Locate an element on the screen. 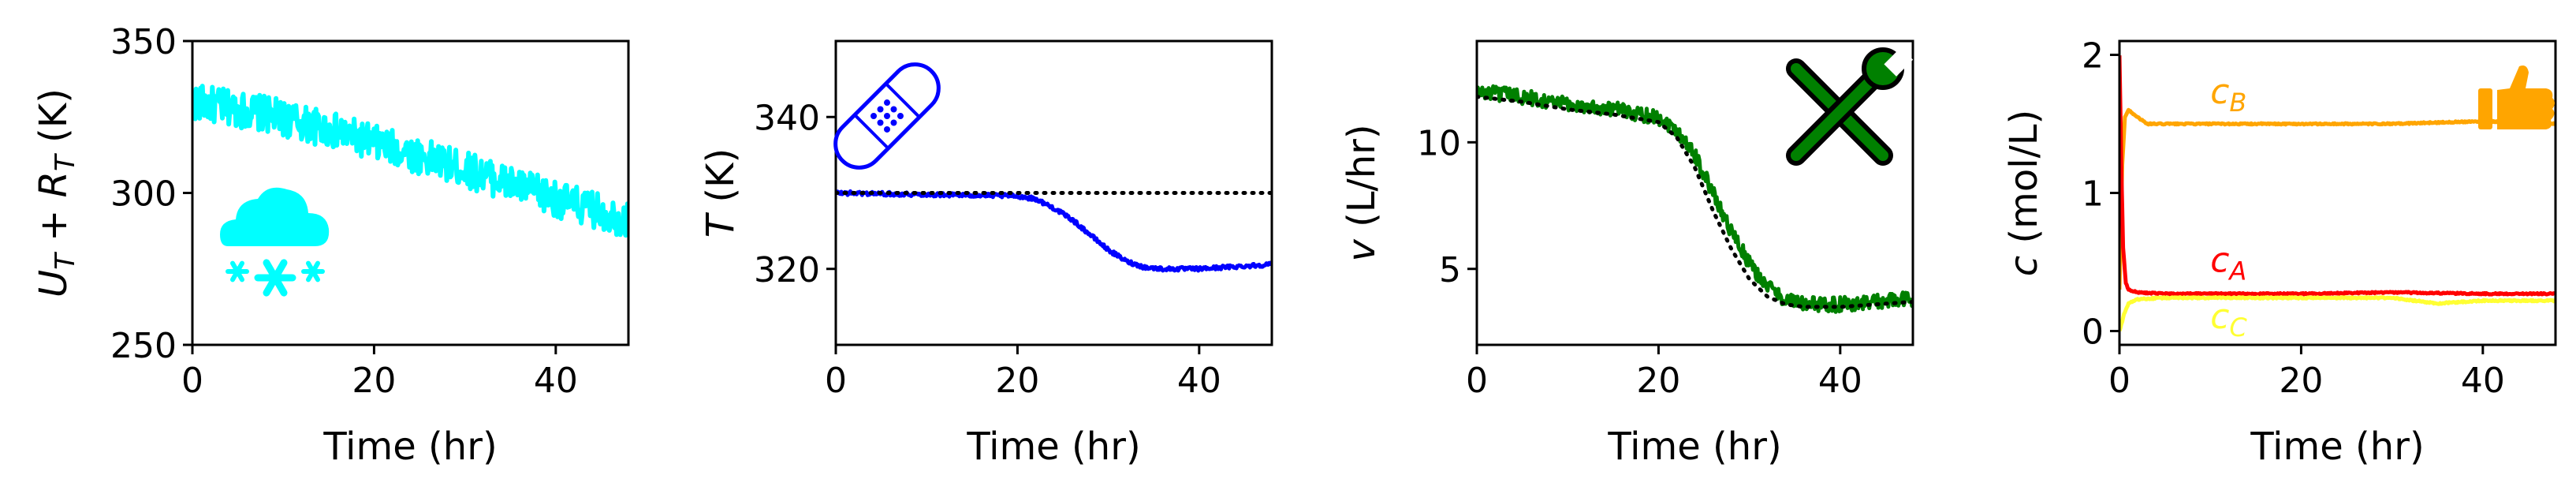  series-label-c: cC is located at coordinates (2228, 320).